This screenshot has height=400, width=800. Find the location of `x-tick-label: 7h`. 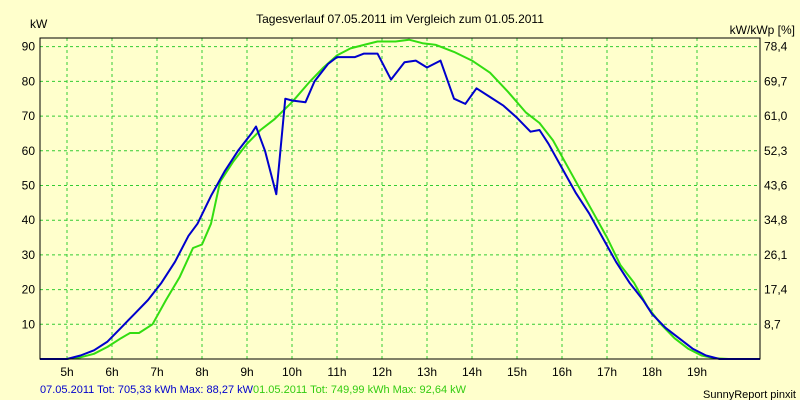

x-tick-label: 7h is located at coordinates (156, 372).